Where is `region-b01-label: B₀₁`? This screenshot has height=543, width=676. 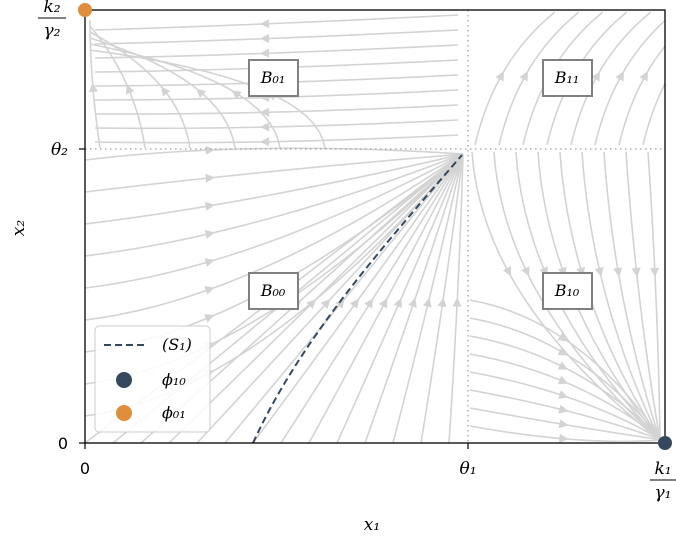
region-b01-label: B₀₁ is located at coordinates (273, 77).